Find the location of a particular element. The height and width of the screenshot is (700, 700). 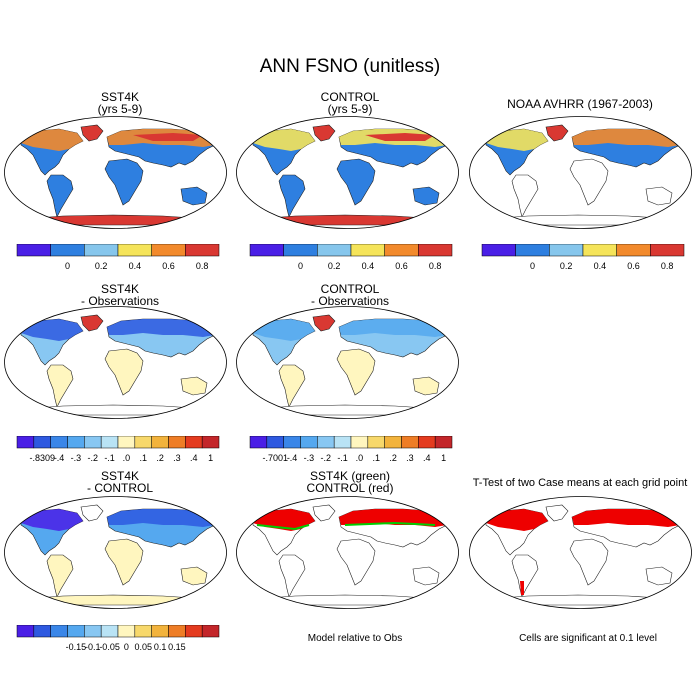

map-sst4k is located at coordinates (115, 172).